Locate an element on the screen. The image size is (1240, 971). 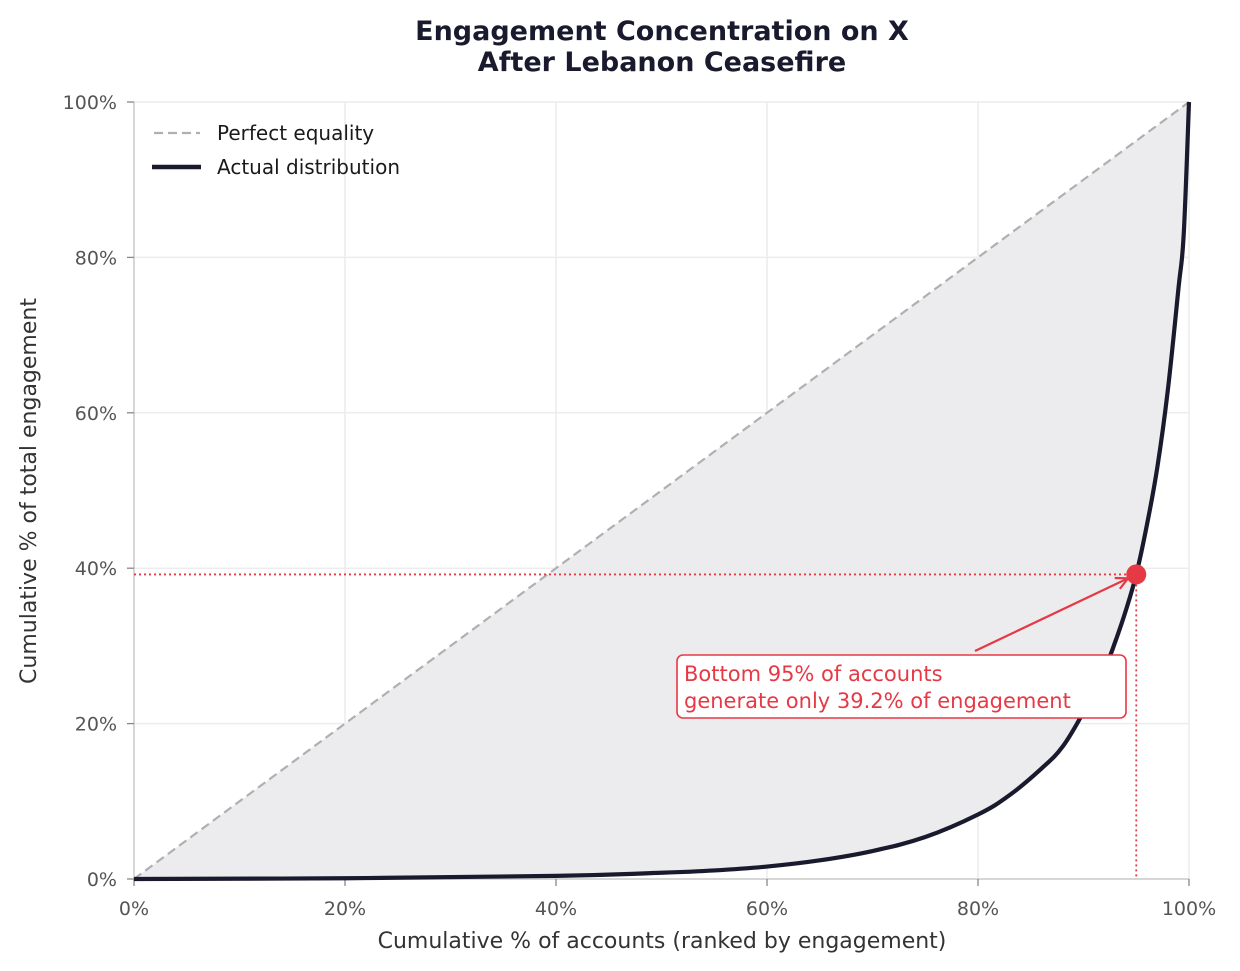
chart-title-line-2: After Lebanon Ceasefire is located at coordinates (662, 62).